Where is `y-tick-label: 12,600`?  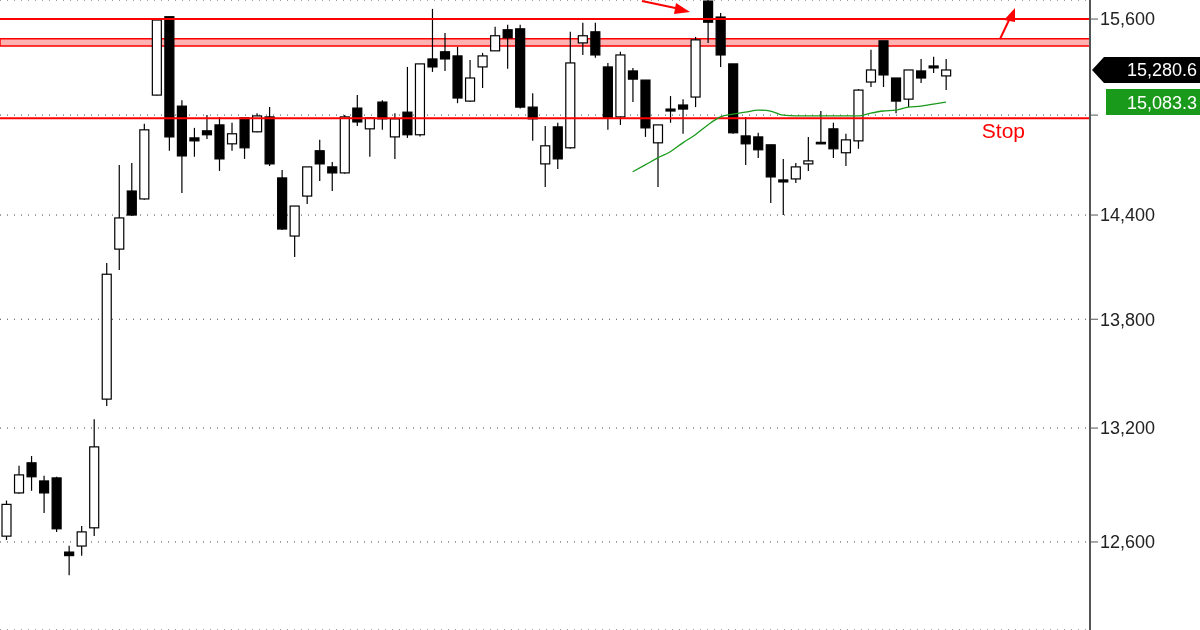
y-tick-label: 12,600 is located at coordinates (1128, 542).